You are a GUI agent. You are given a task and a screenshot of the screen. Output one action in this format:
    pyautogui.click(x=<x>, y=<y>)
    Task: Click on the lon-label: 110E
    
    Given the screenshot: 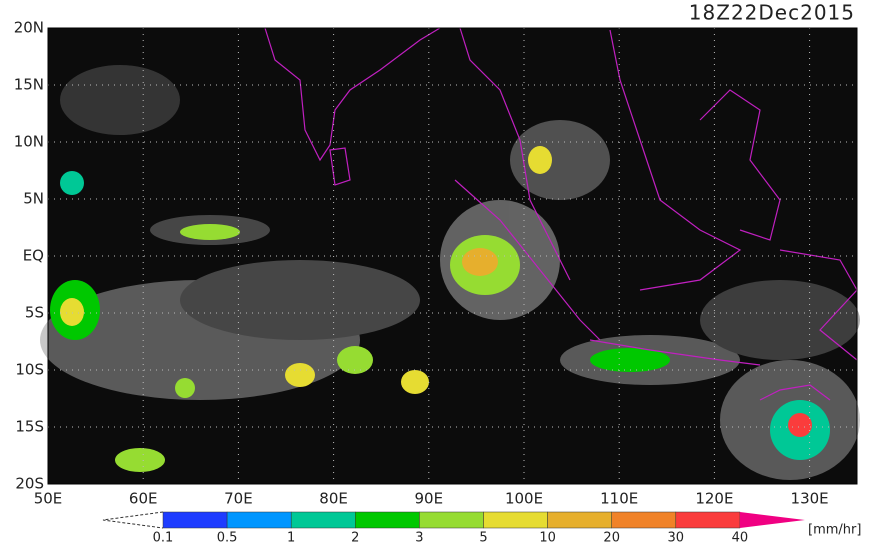 What is the action you would take?
    pyautogui.click(x=619, y=499)
    